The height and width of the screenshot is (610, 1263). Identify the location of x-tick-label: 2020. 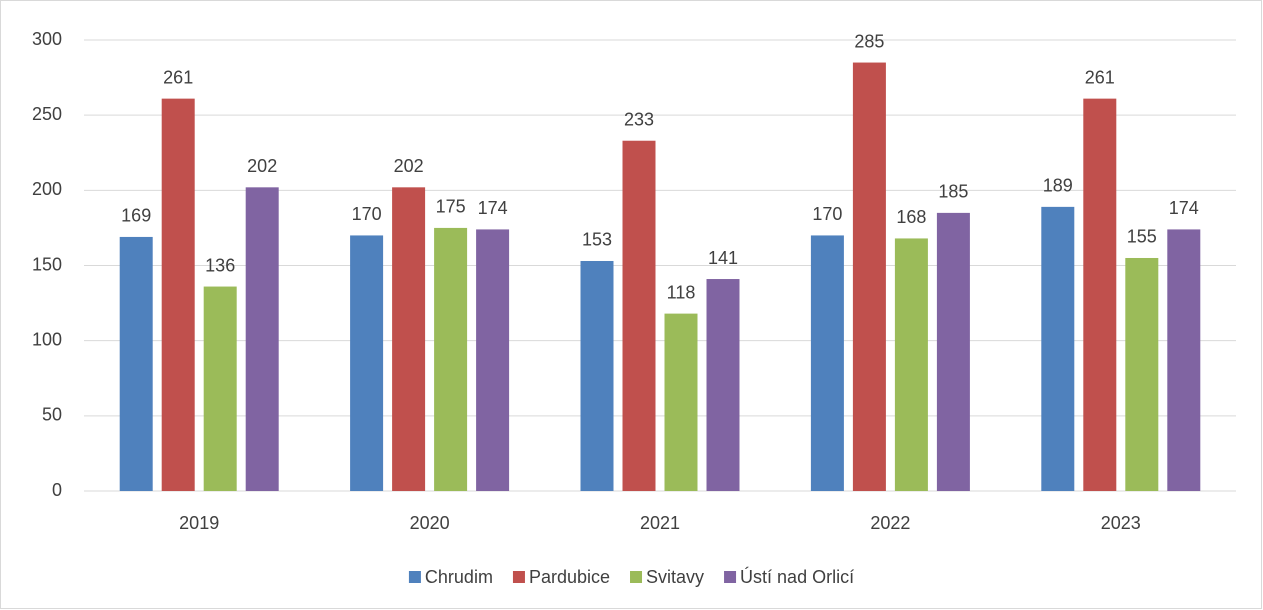
(430, 523).